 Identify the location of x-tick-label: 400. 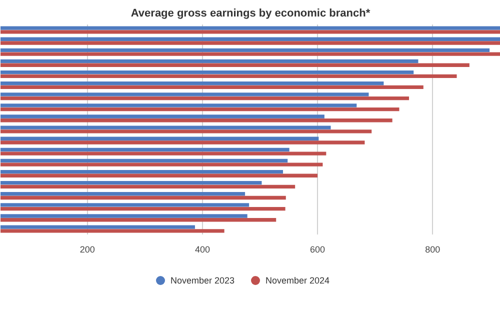
(202, 249).